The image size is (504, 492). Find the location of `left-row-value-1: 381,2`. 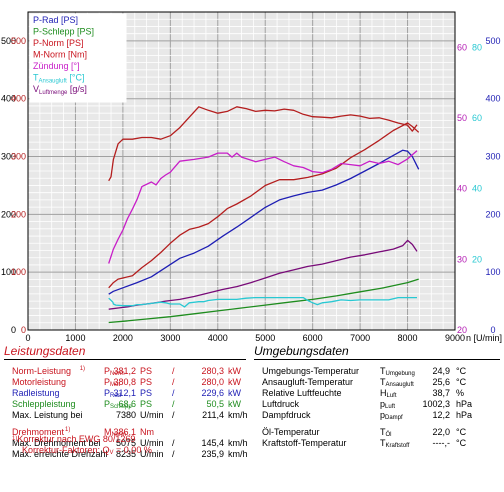

left-row-value-1: 381,2 is located at coordinates (124, 371).